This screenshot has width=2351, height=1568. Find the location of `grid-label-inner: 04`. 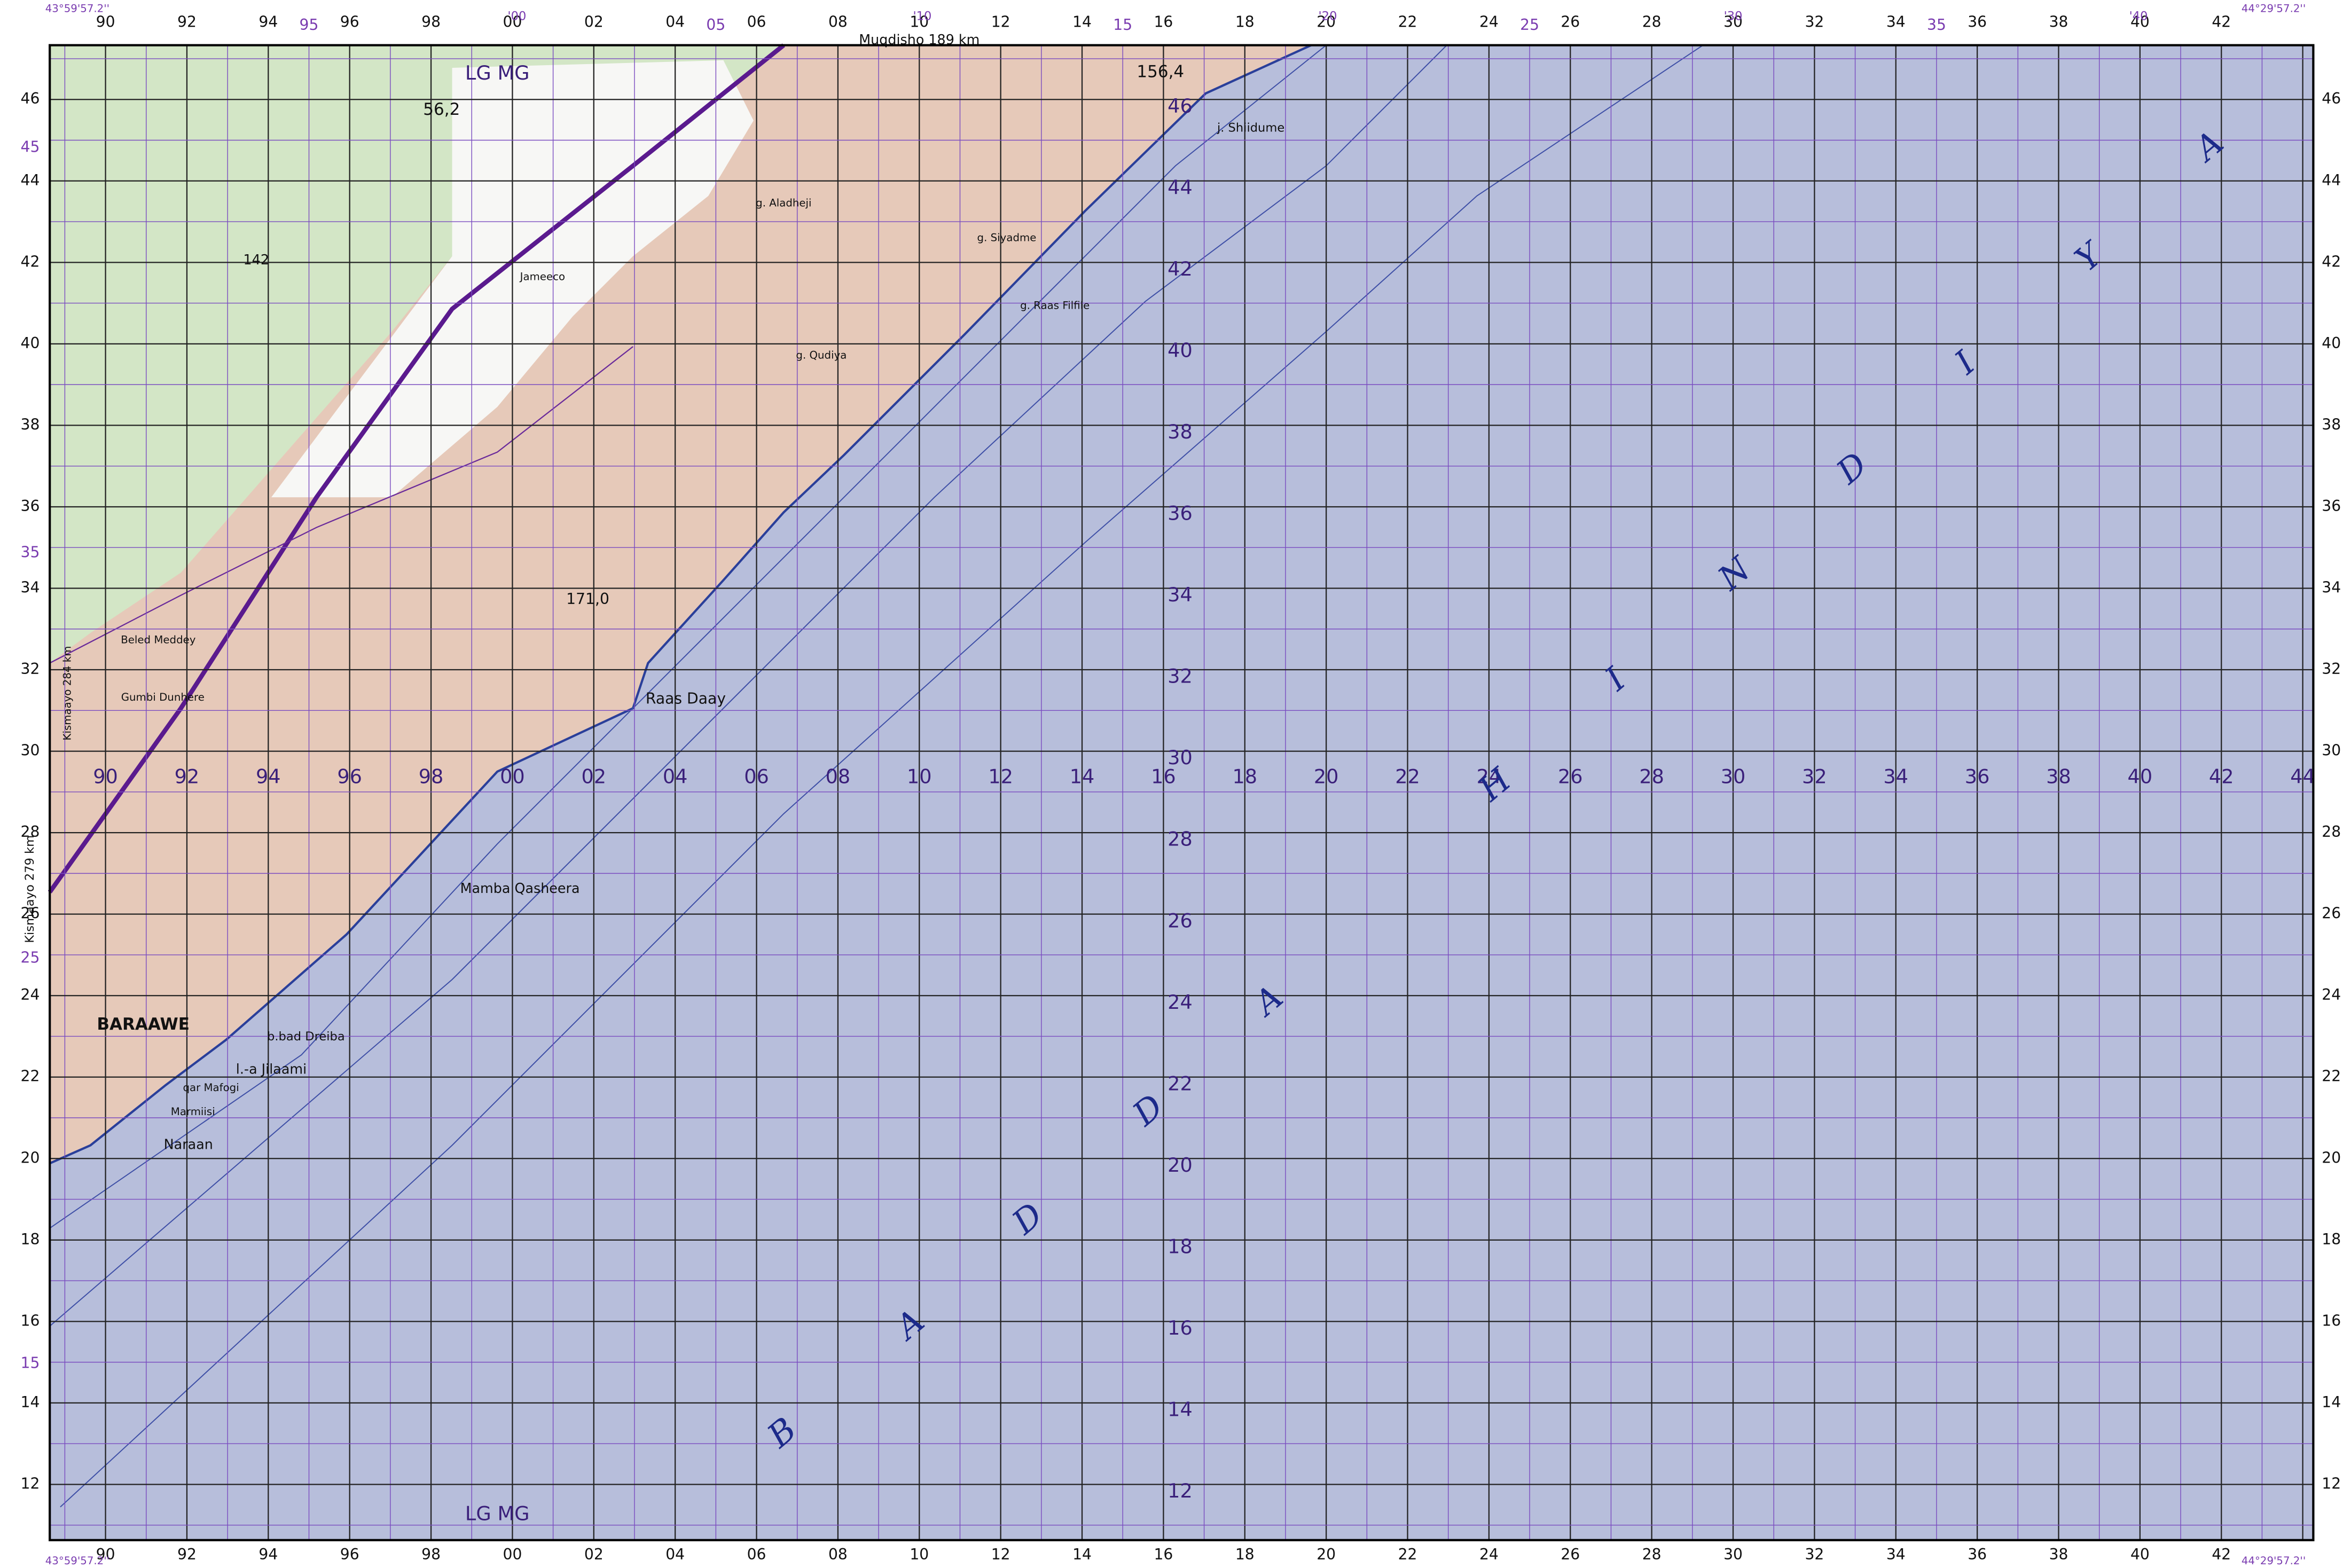

grid-label-inner: 04 is located at coordinates (676, 776).